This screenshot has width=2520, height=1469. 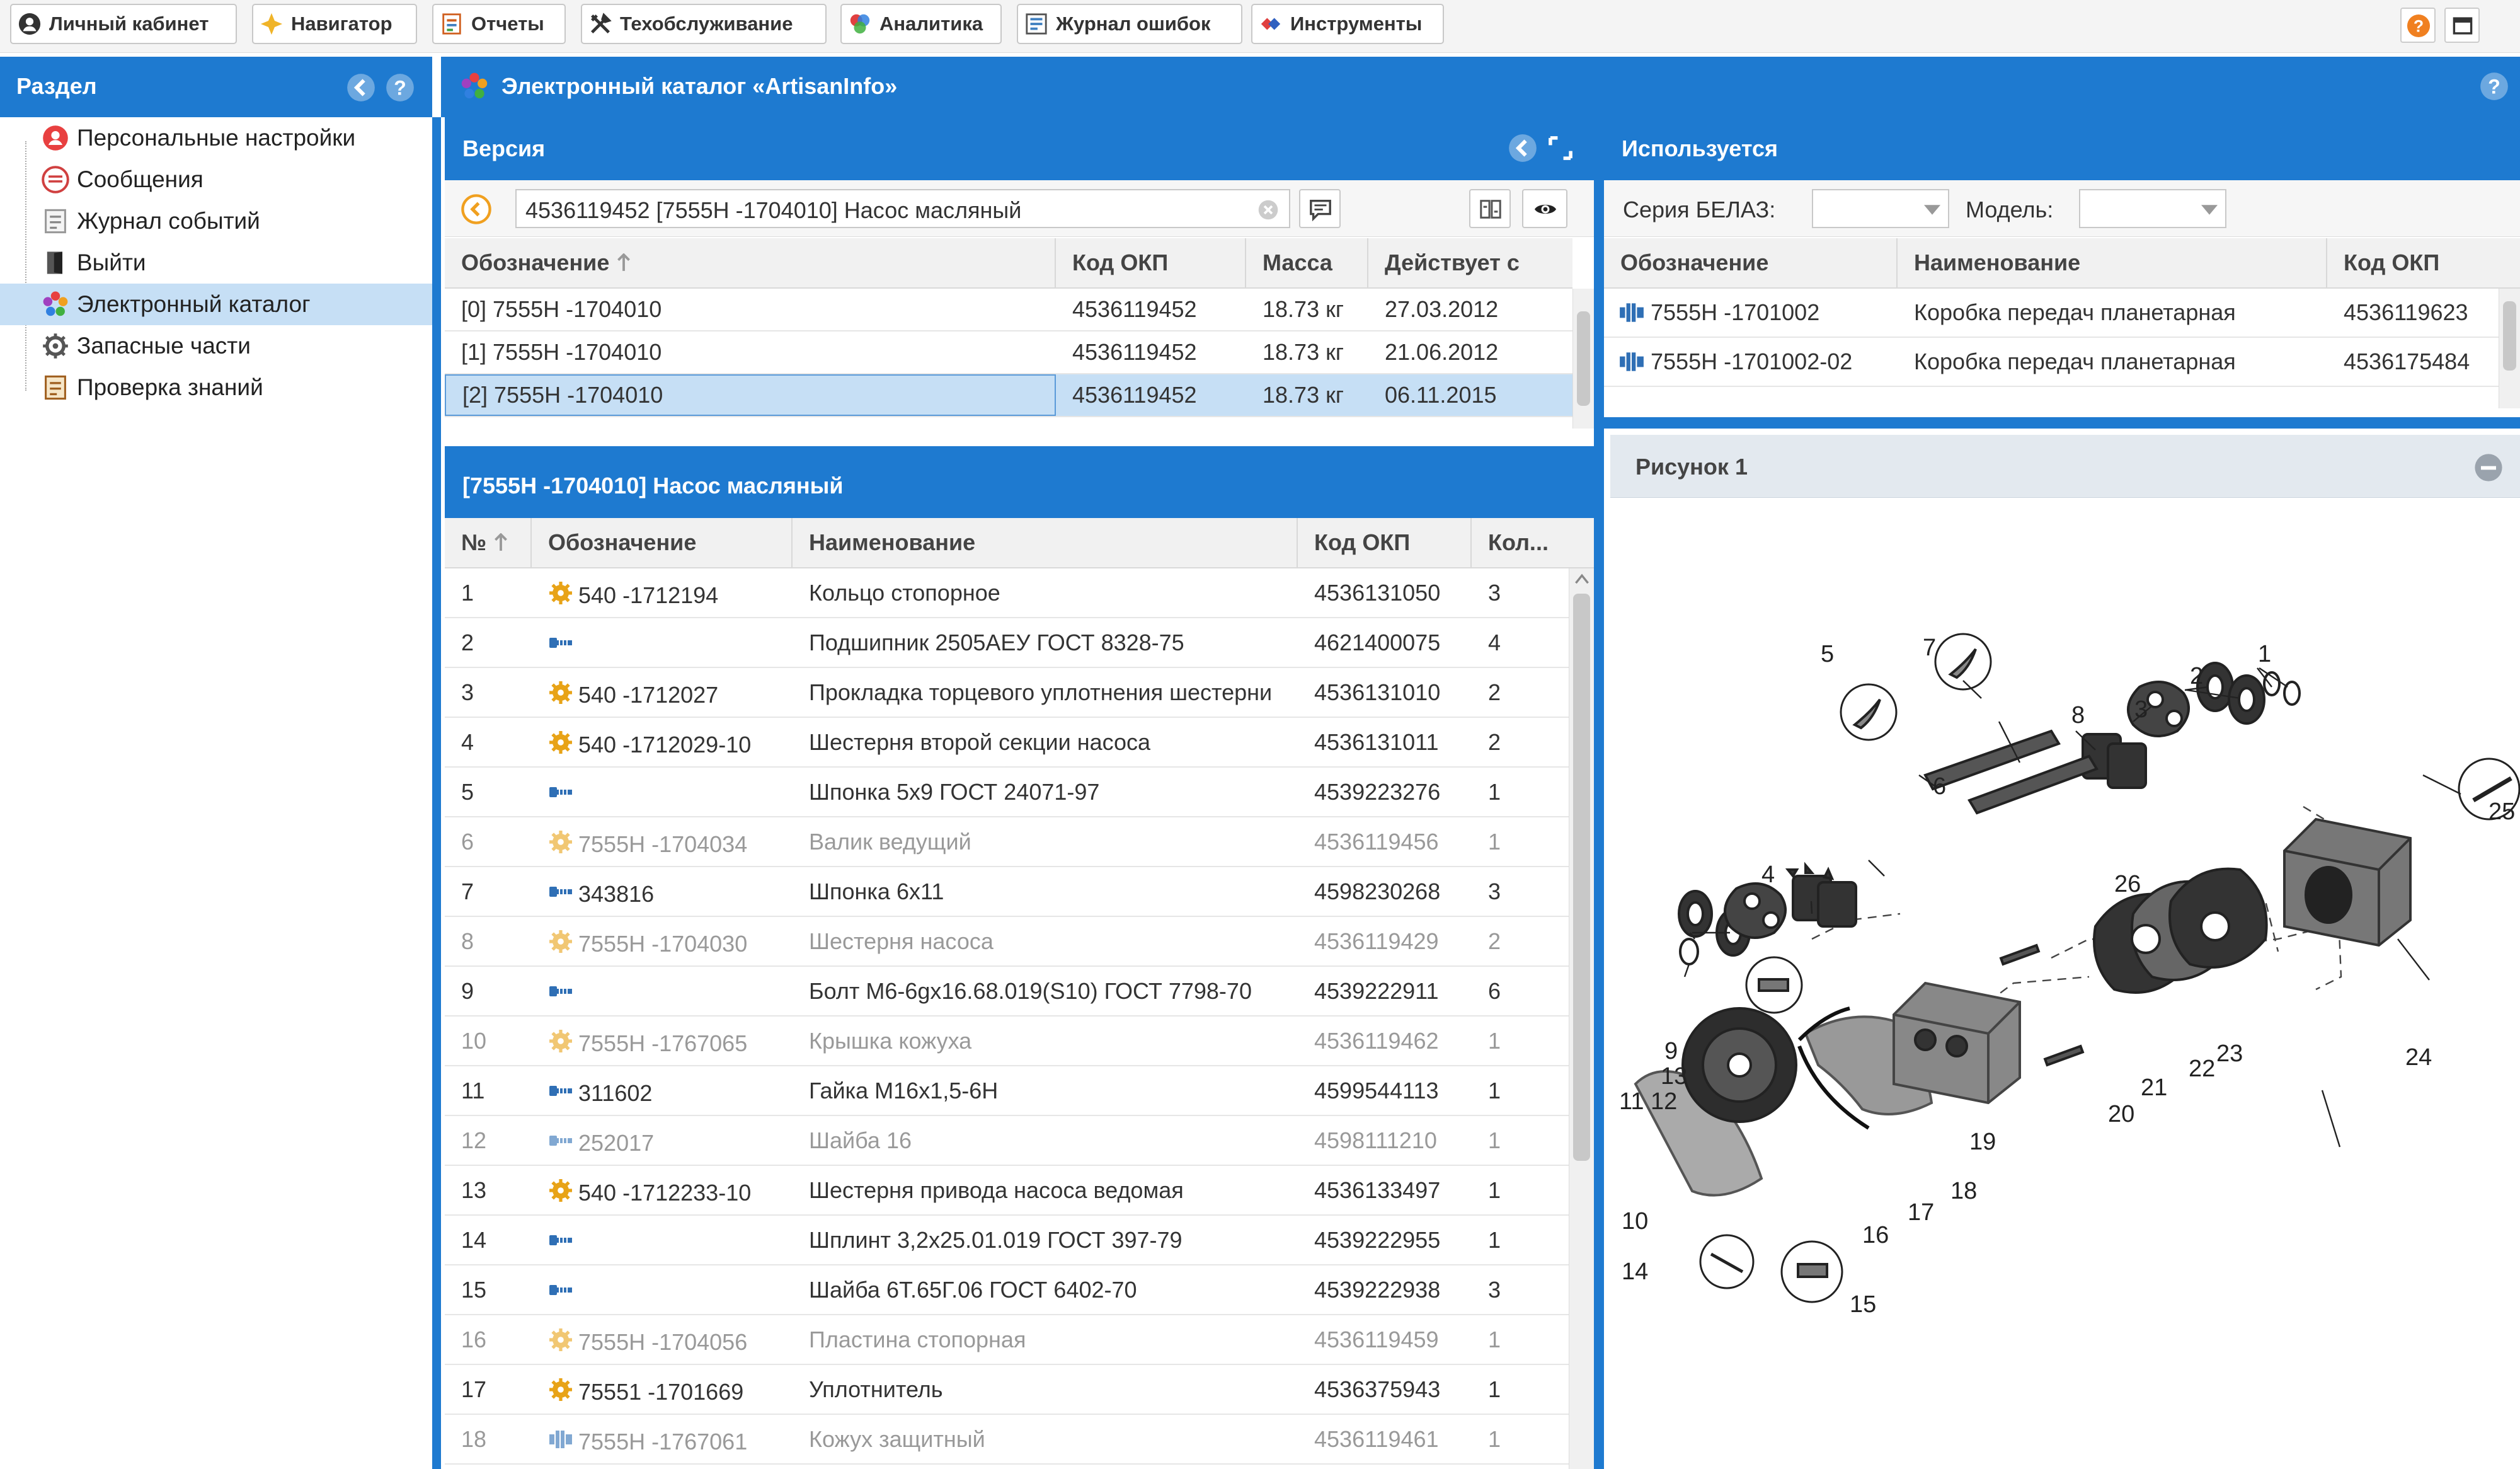 I want to click on expand-icon, so click(x=1560, y=148).